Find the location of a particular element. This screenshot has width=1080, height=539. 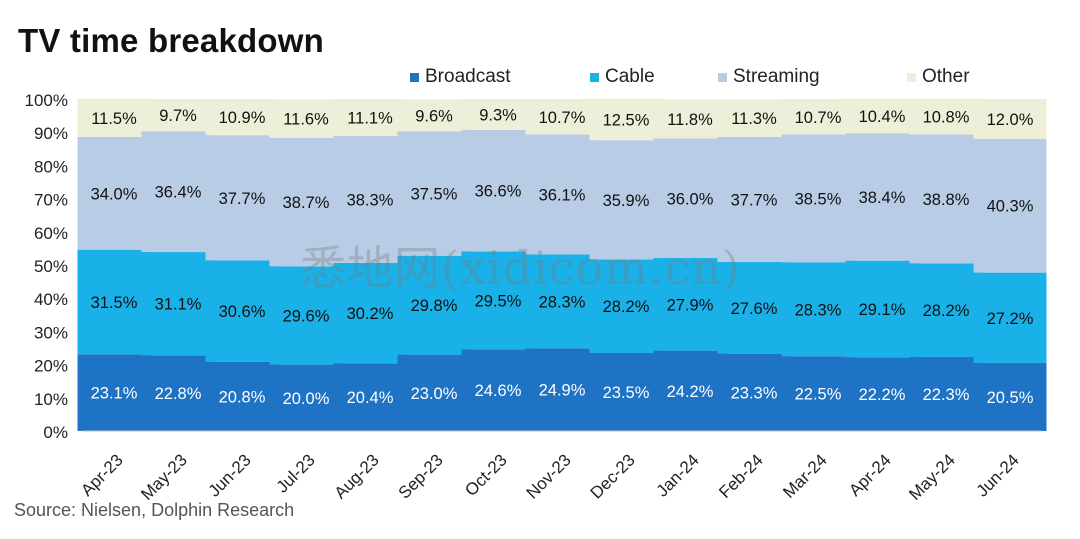

data-label-broadcast: 24.9% is located at coordinates (562, 391).